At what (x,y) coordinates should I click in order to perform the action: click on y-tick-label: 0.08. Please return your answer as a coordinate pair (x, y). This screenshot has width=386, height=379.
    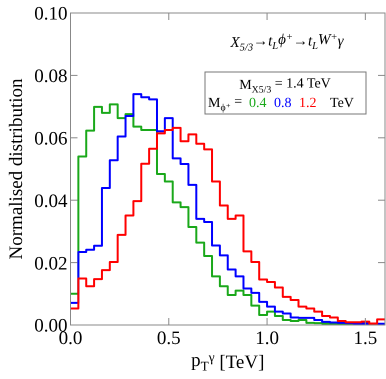
    Looking at the image, I should click on (51, 77).